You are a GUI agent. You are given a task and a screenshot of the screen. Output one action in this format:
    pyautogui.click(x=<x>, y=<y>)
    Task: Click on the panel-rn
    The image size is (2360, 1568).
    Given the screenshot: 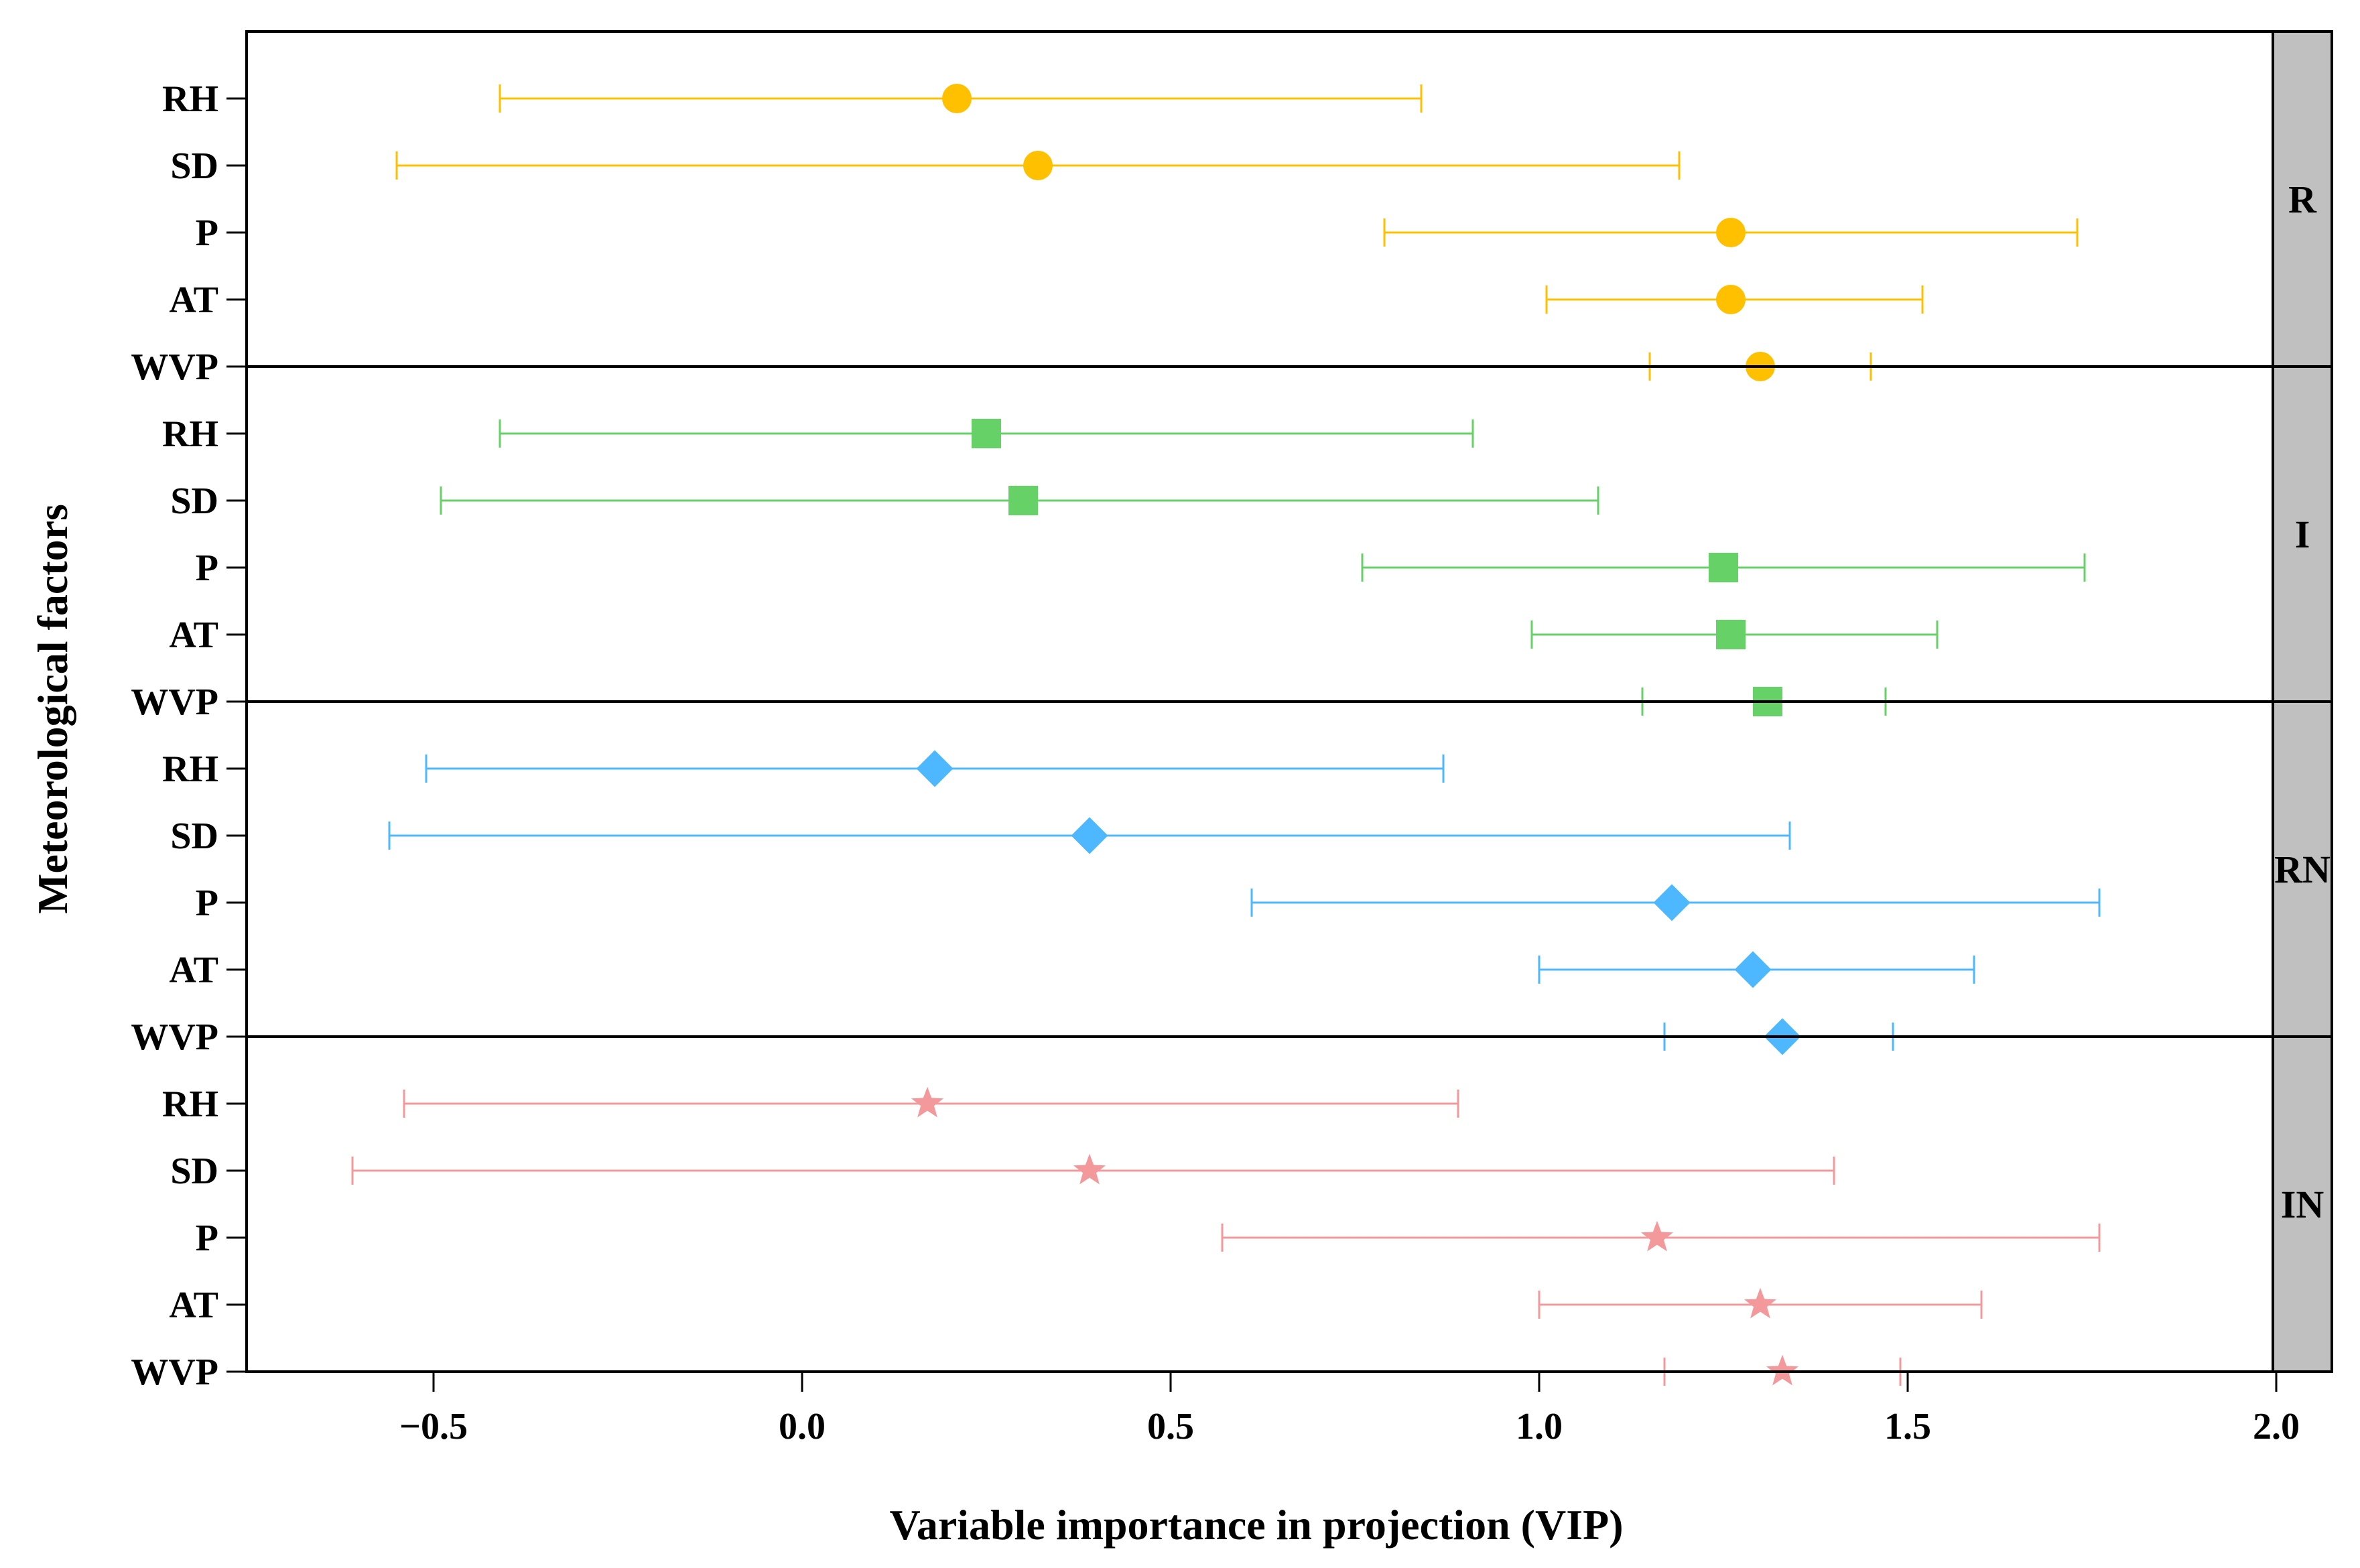 What is the action you would take?
    pyautogui.click(x=1244, y=902)
    